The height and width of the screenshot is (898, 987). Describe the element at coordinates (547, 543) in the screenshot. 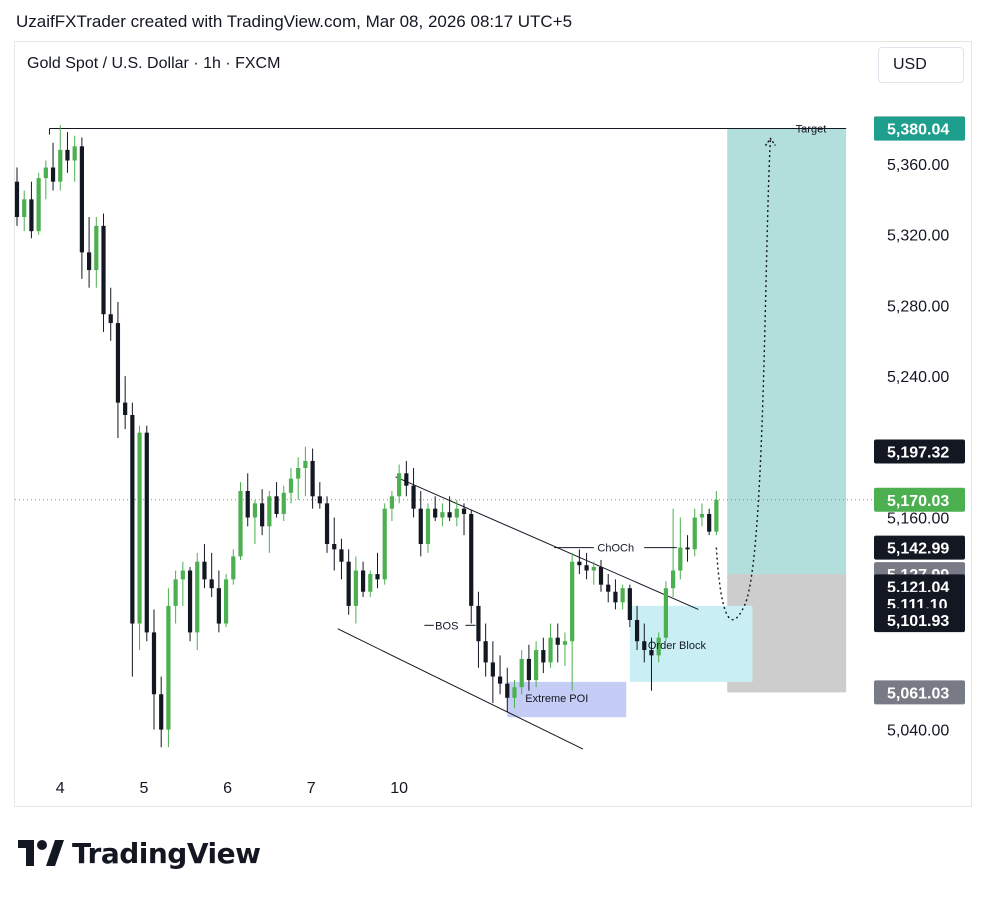

I see `channel-upper` at that location.